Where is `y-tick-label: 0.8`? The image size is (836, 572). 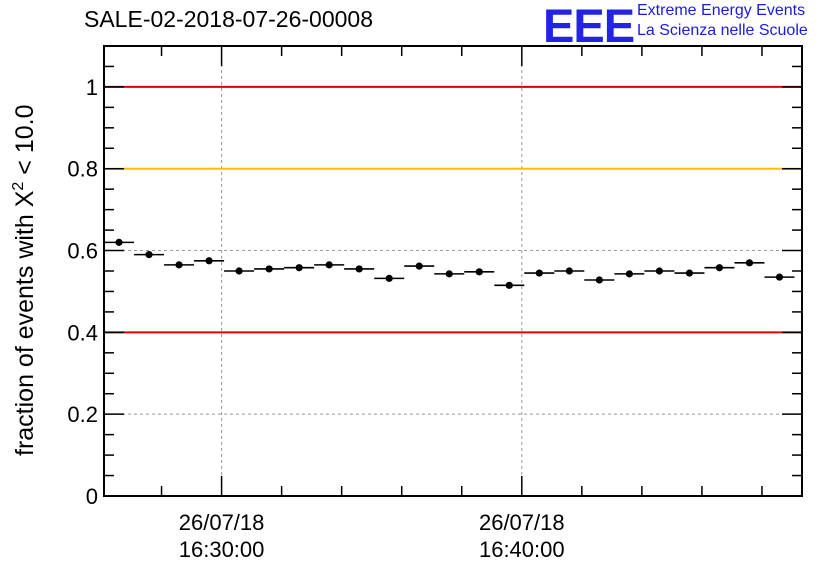 y-tick-label: 0.8 is located at coordinates (82, 169).